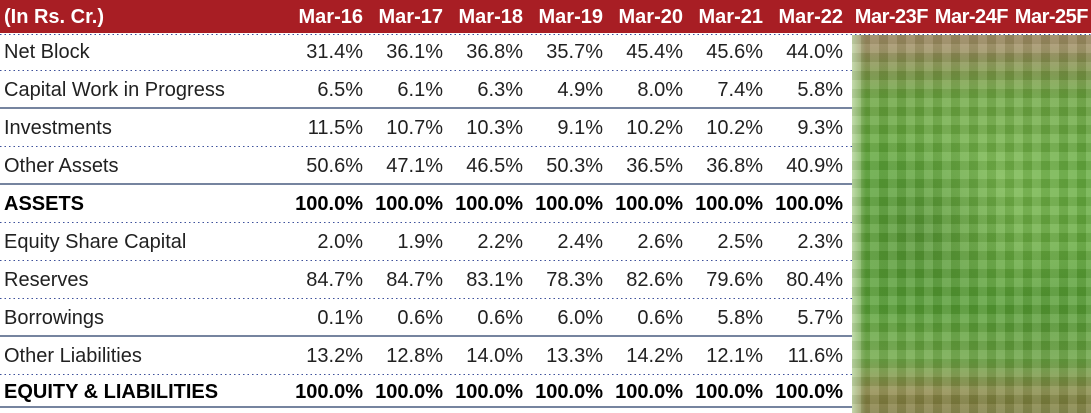  I want to click on cell-value: 2.2%, so click(500, 242).